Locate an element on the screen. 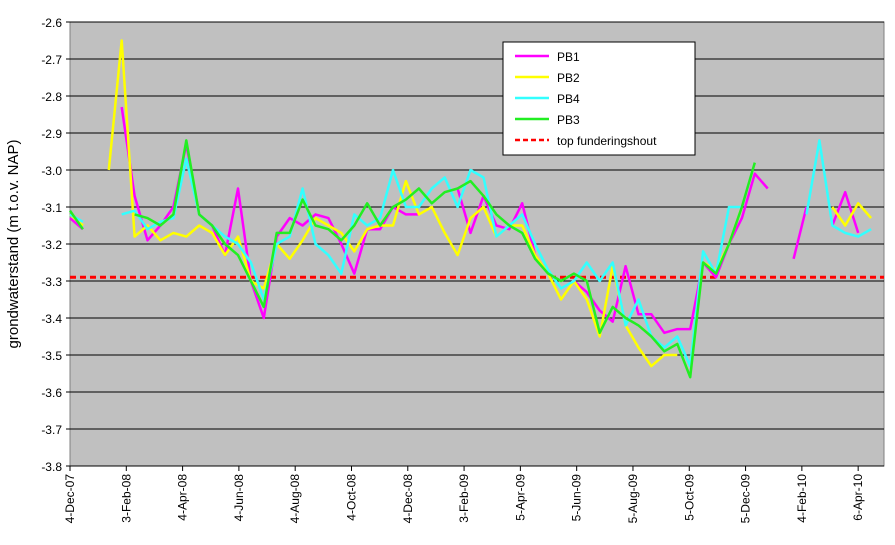 This screenshot has width=895, height=545. x-tick-label: 5-Oct-09 is located at coordinates (689, 497).